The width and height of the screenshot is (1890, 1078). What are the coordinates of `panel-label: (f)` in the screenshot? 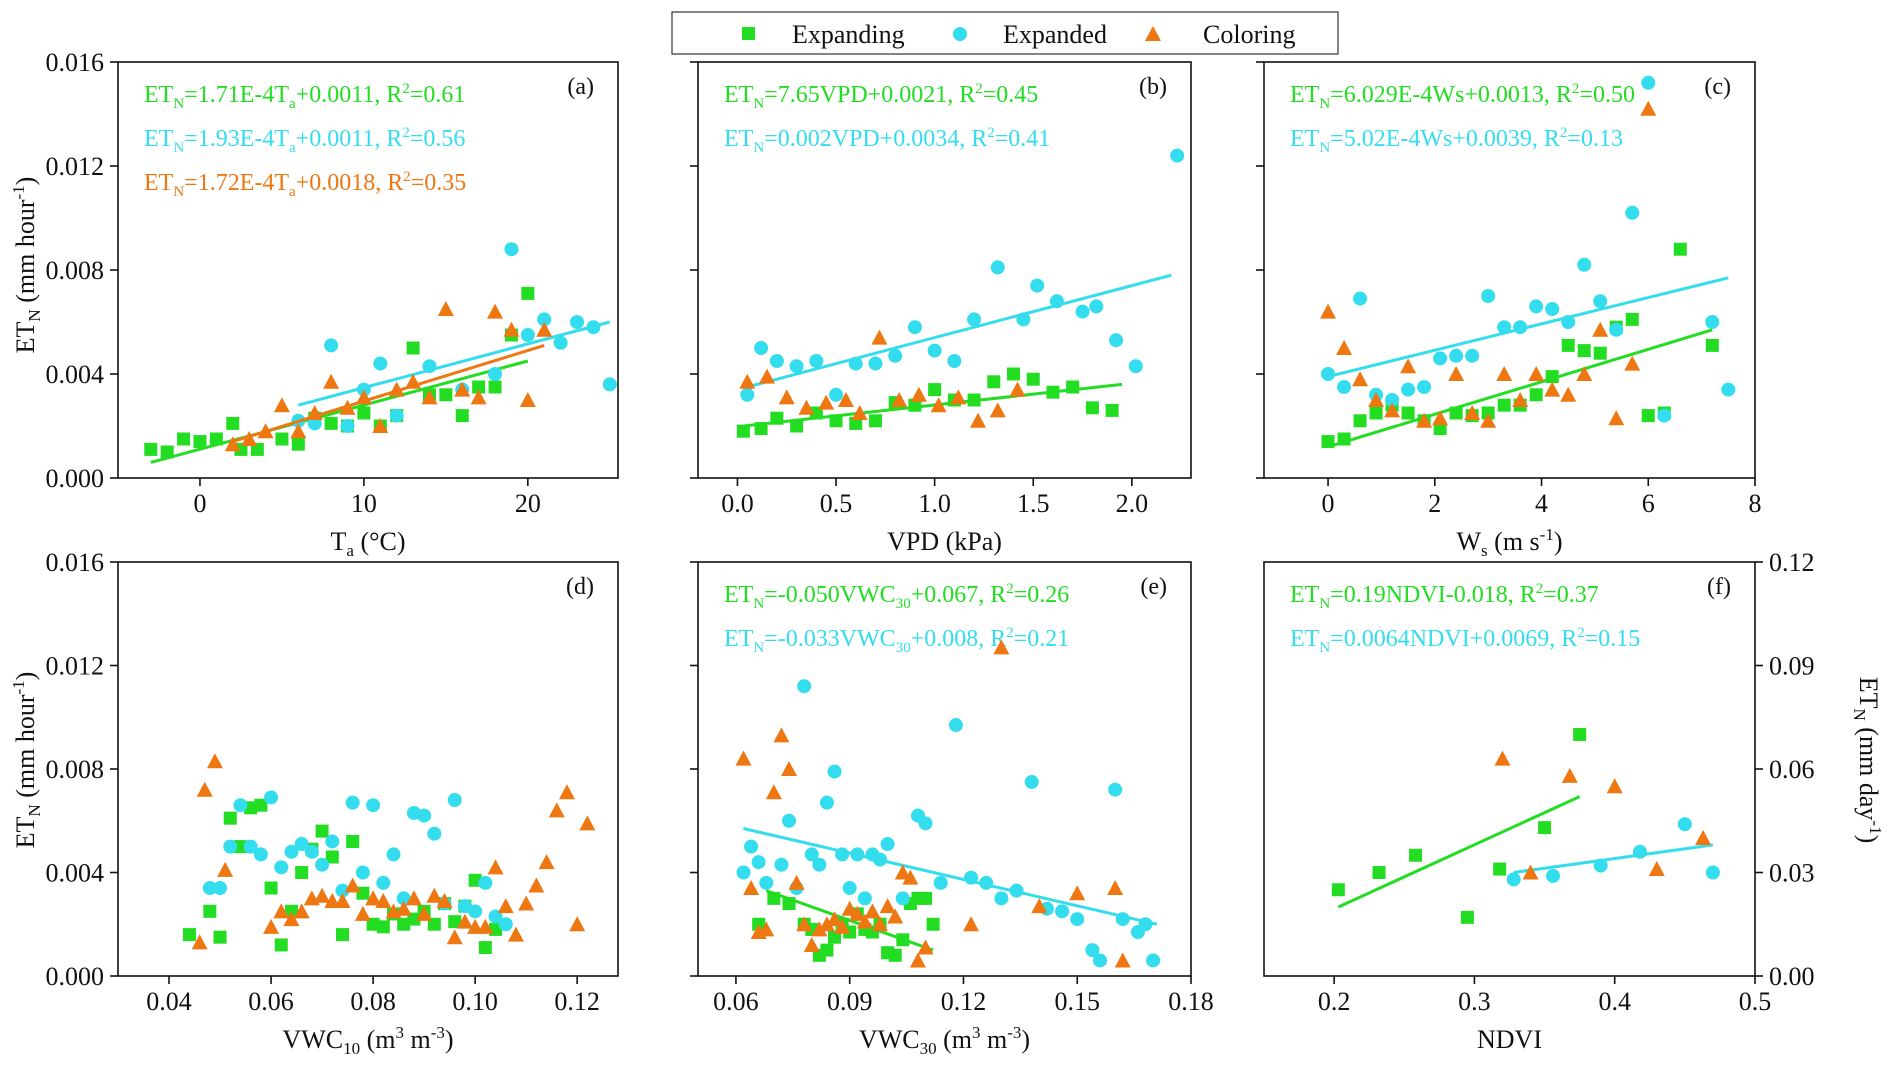 It's located at (1719, 587).